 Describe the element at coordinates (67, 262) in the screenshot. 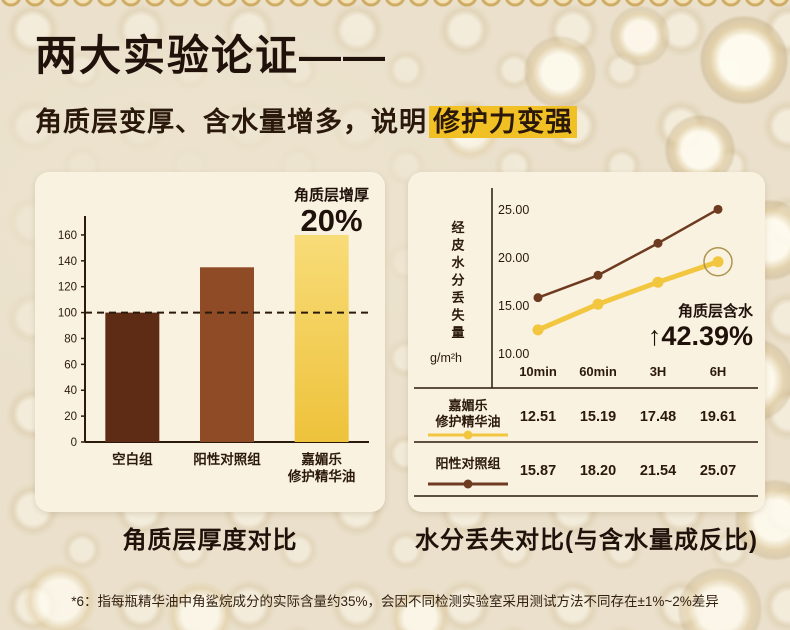

I see `svg-text: 140` at that location.